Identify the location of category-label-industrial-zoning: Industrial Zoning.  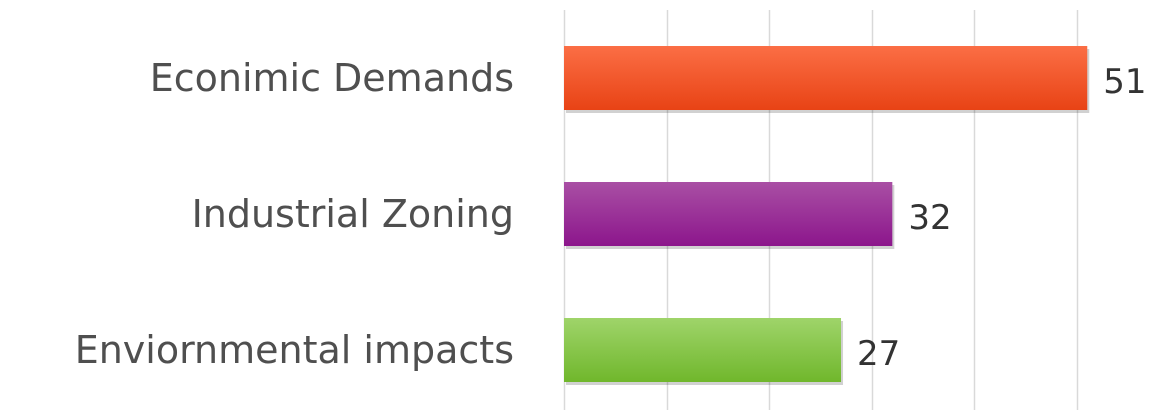
(353, 214).